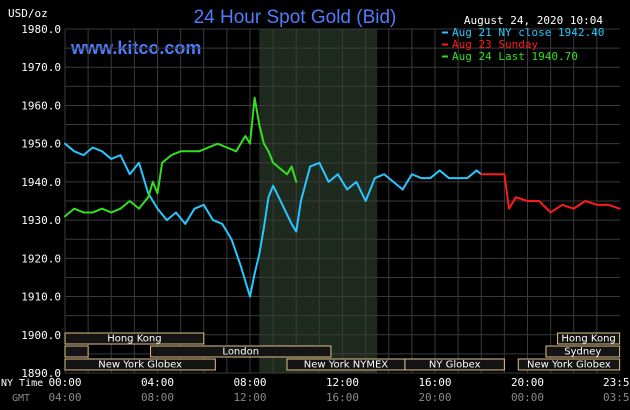 The height and width of the screenshot is (410, 630). I want to click on chart-date: August 24, 2020 10:04, so click(533, 20).